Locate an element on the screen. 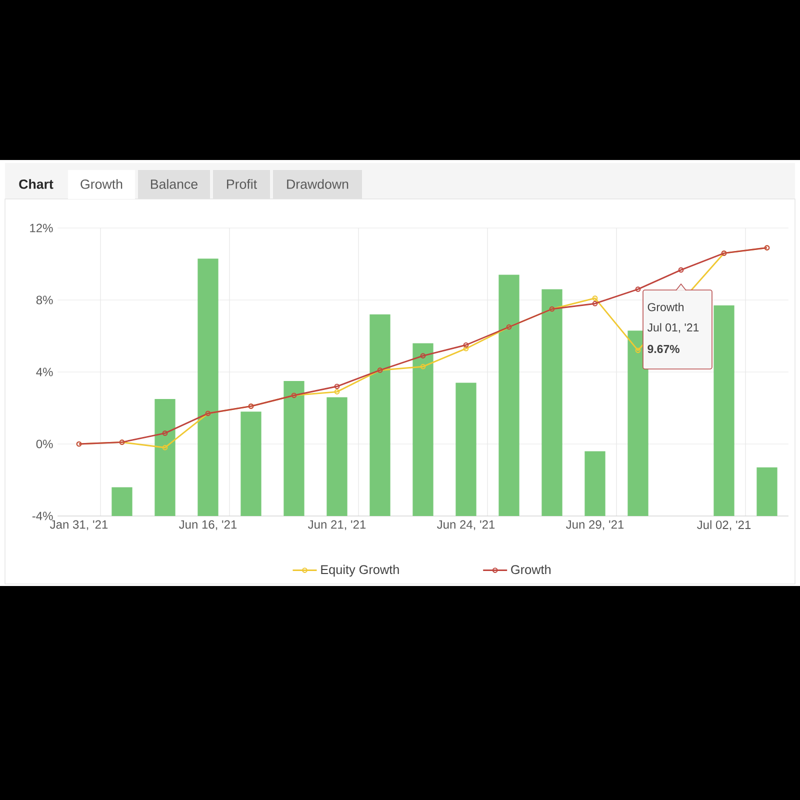  annotation: Jul 01, '21 is located at coordinates (673, 328).